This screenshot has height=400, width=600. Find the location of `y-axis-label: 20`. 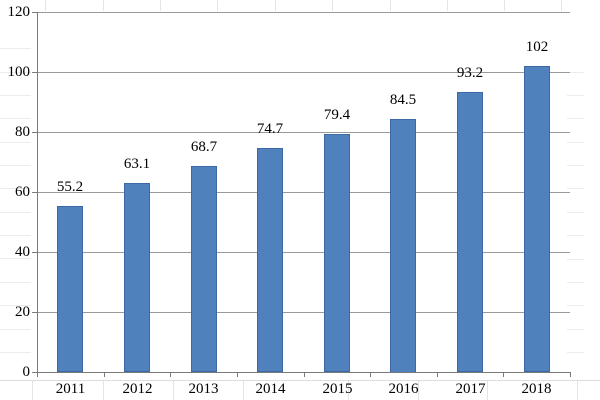

y-axis-label: 20 is located at coordinates (22, 312).